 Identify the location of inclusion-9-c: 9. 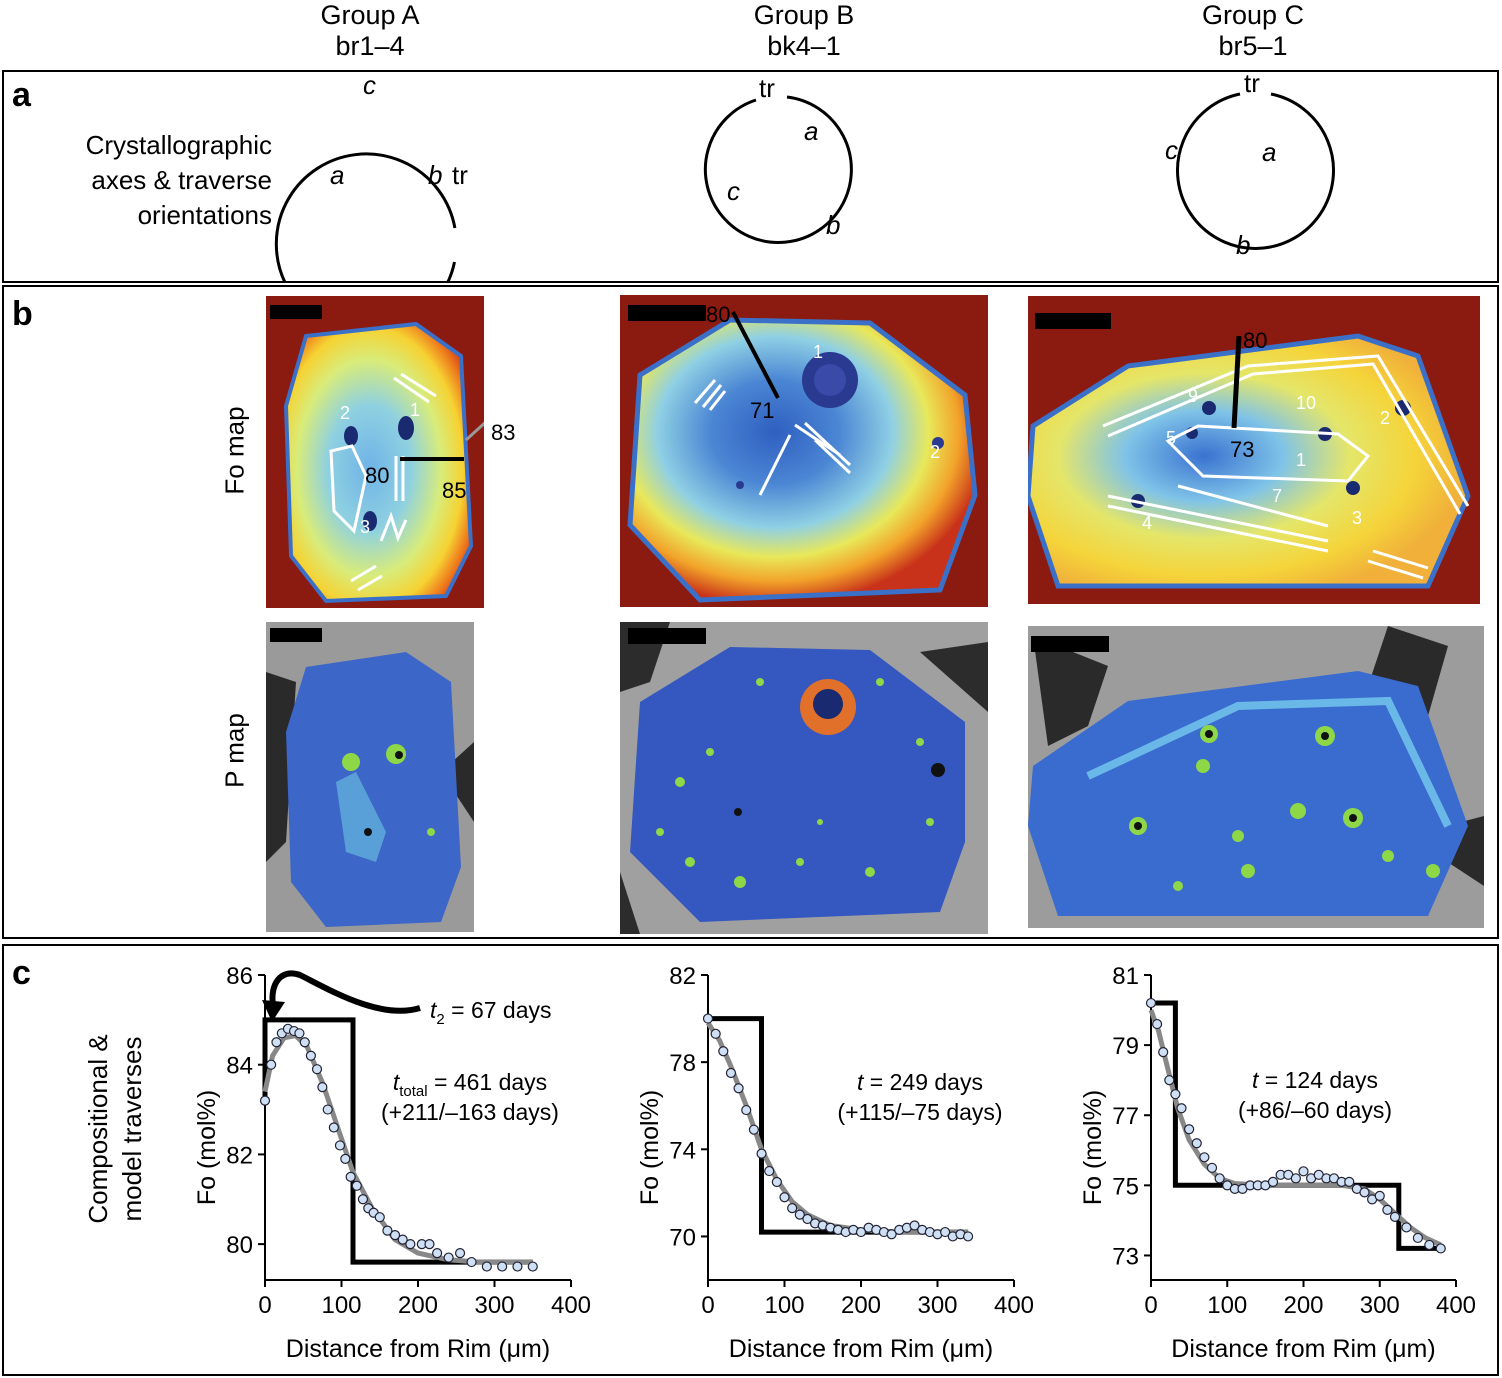
(1193, 396).